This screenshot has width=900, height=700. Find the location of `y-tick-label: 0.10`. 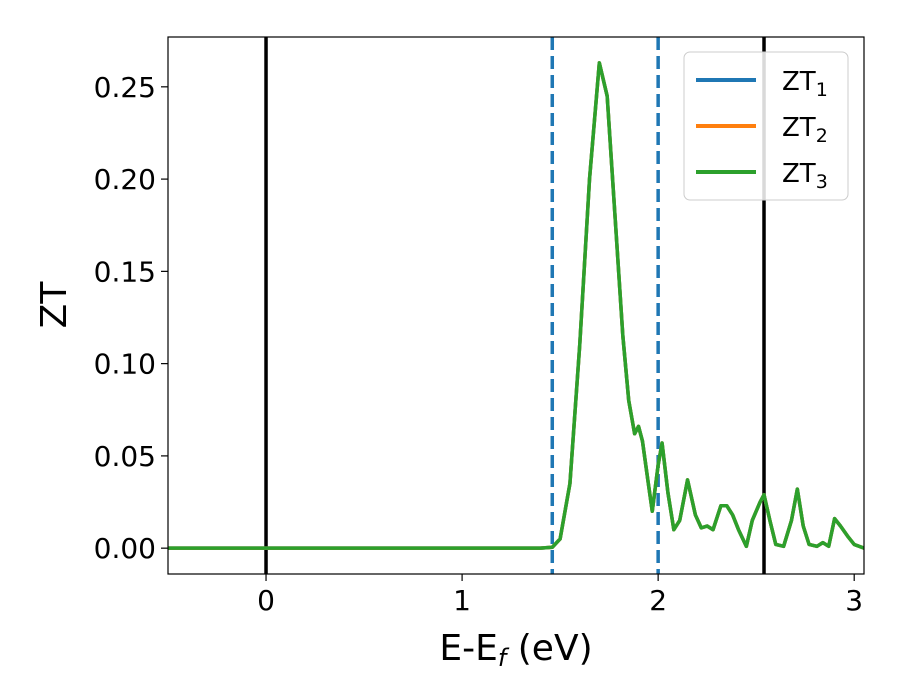

y-tick-label: 0.10 is located at coordinates (125, 364).